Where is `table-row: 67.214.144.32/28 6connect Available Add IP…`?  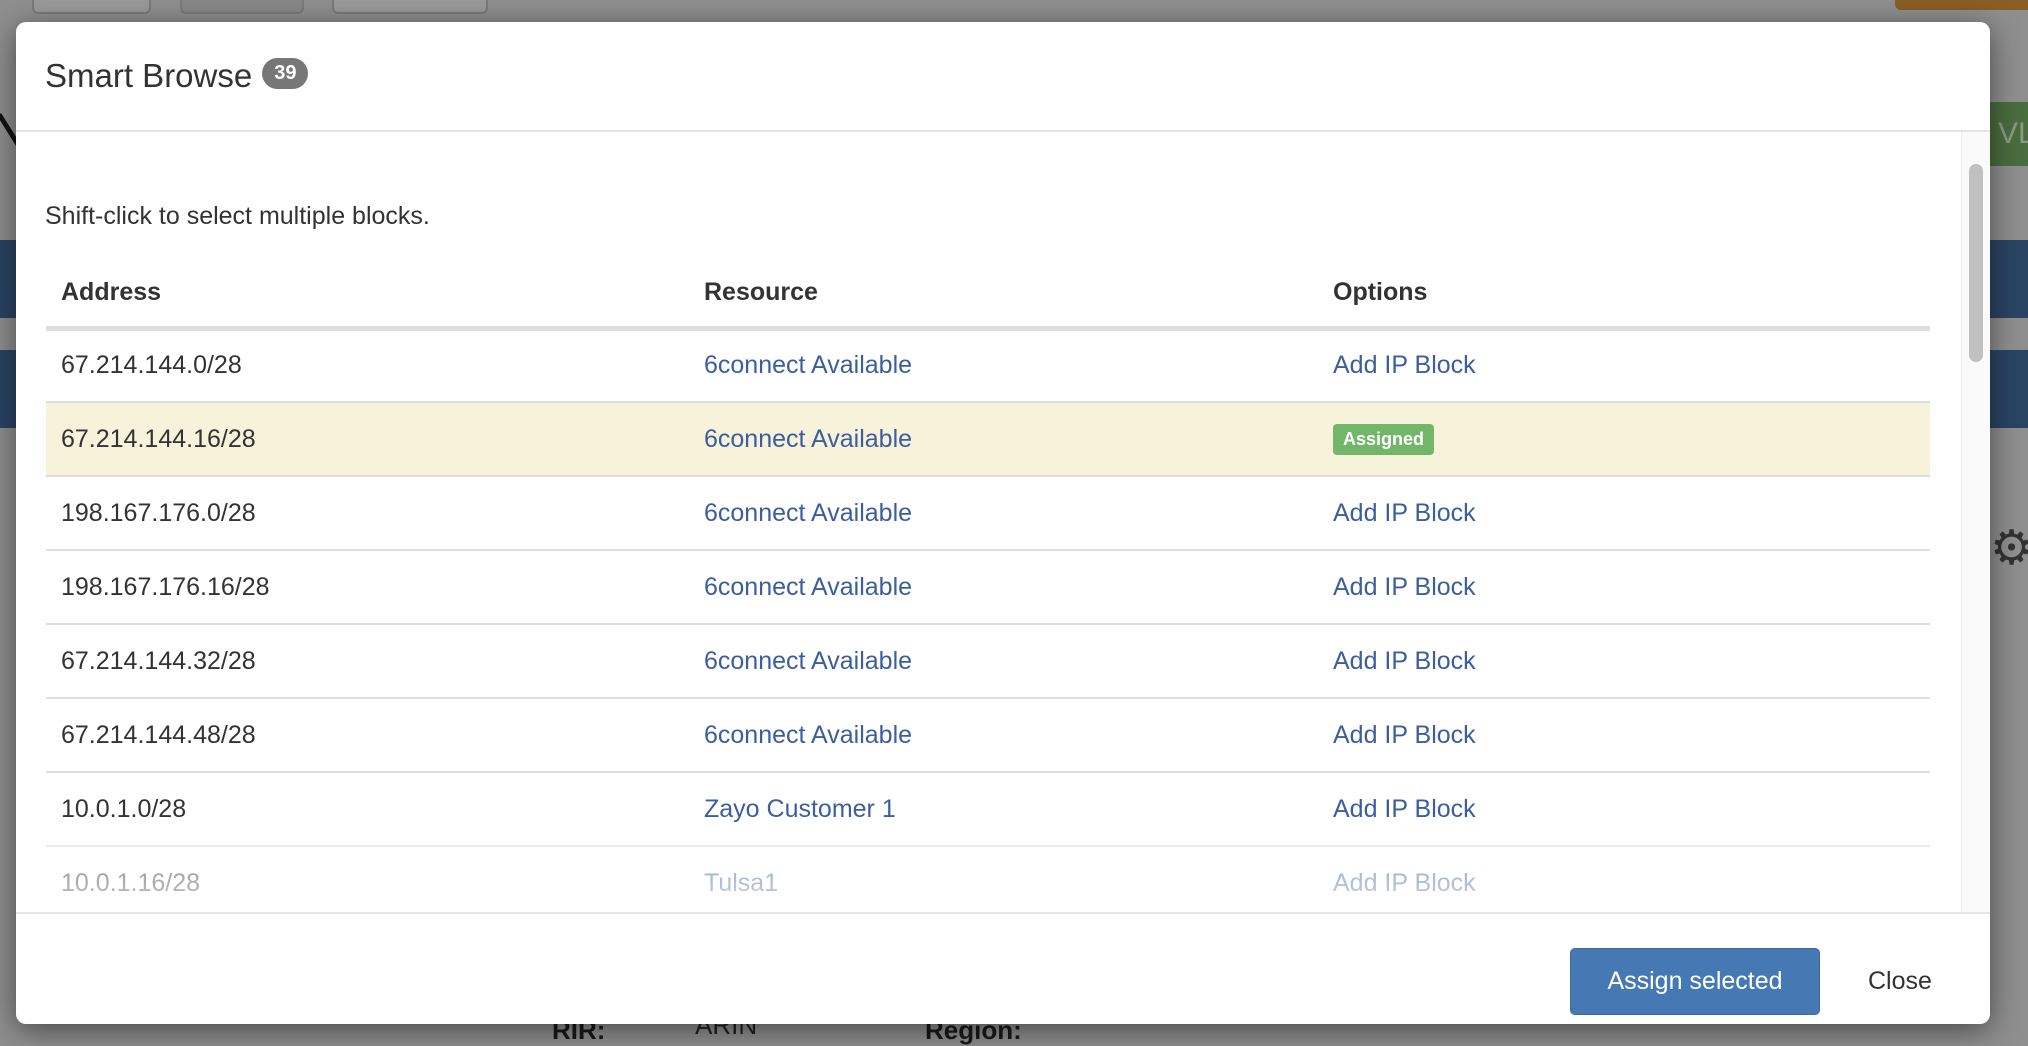
table-row: 67.214.144.32/28 6connect Available Add IP… is located at coordinates (988, 661).